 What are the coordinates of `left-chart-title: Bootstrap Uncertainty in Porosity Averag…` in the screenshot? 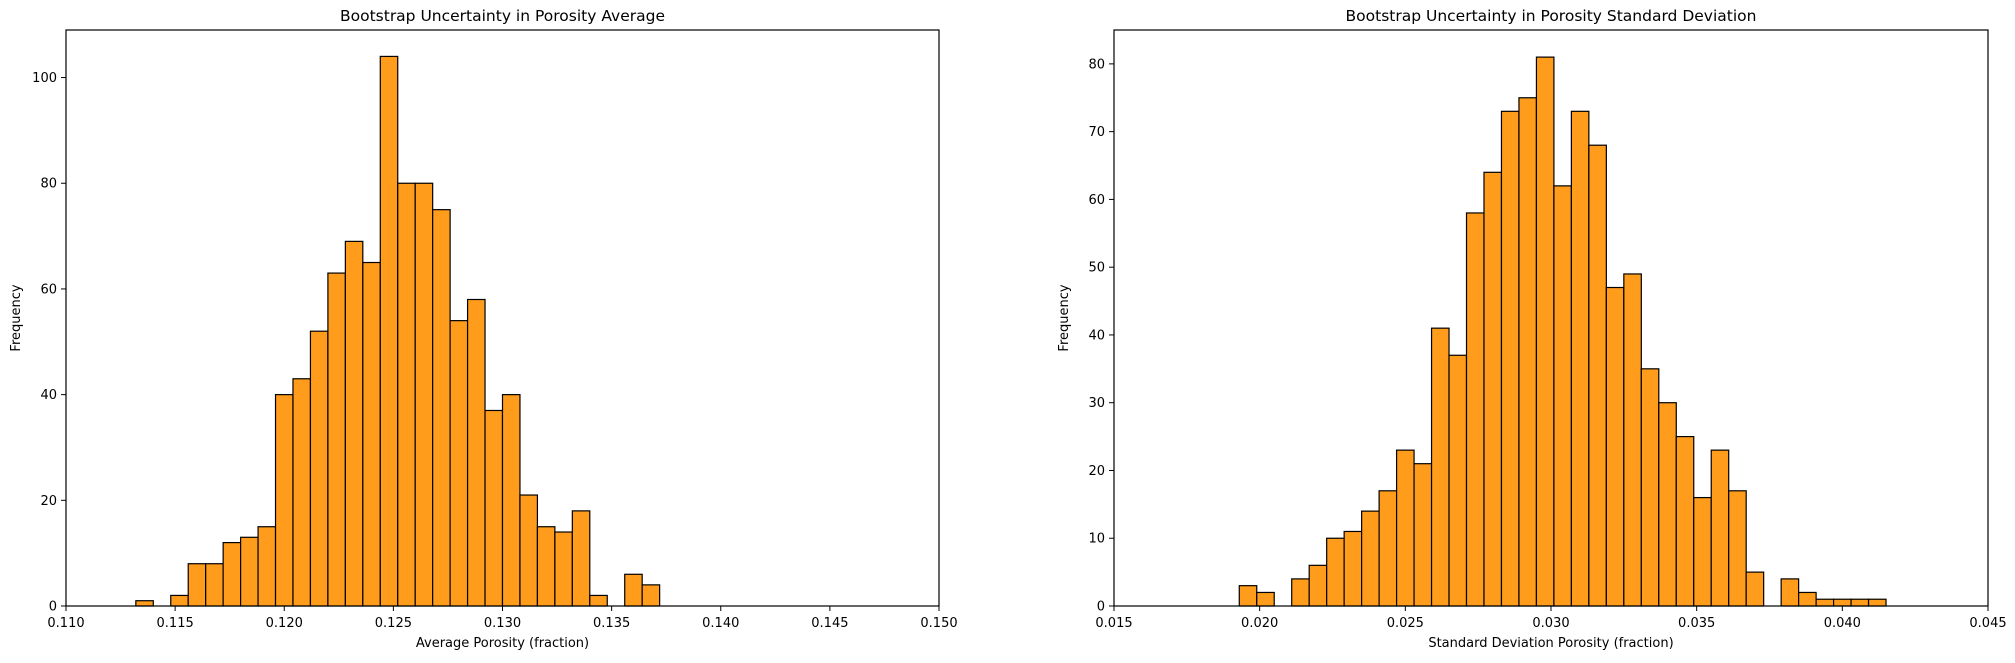 It's located at (502, 16).